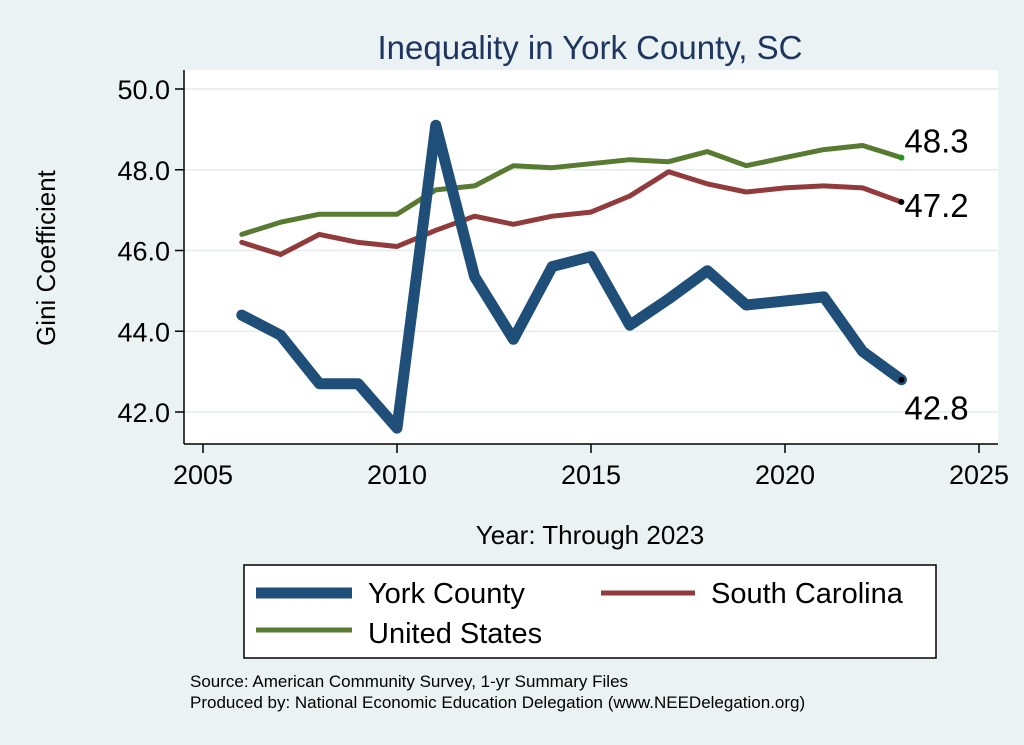 This screenshot has height=745, width=1024. What do you see at coordinates (936, 408) in the screenshot?
I see `end-label-york-county: 42.8` at bounding box center [936, 408].